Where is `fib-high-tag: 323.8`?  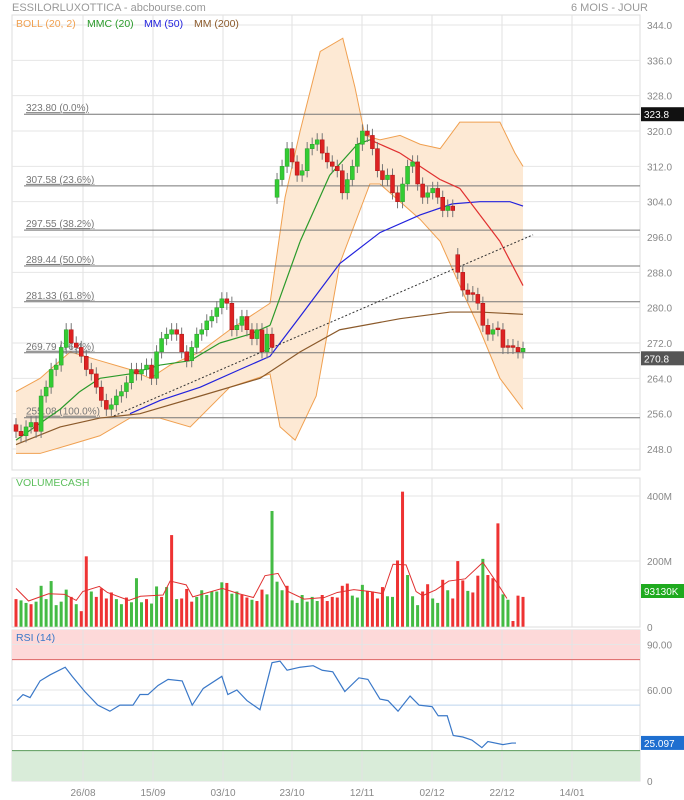
fib-high-tag: 323.8 is located at coordinates (656, 115).